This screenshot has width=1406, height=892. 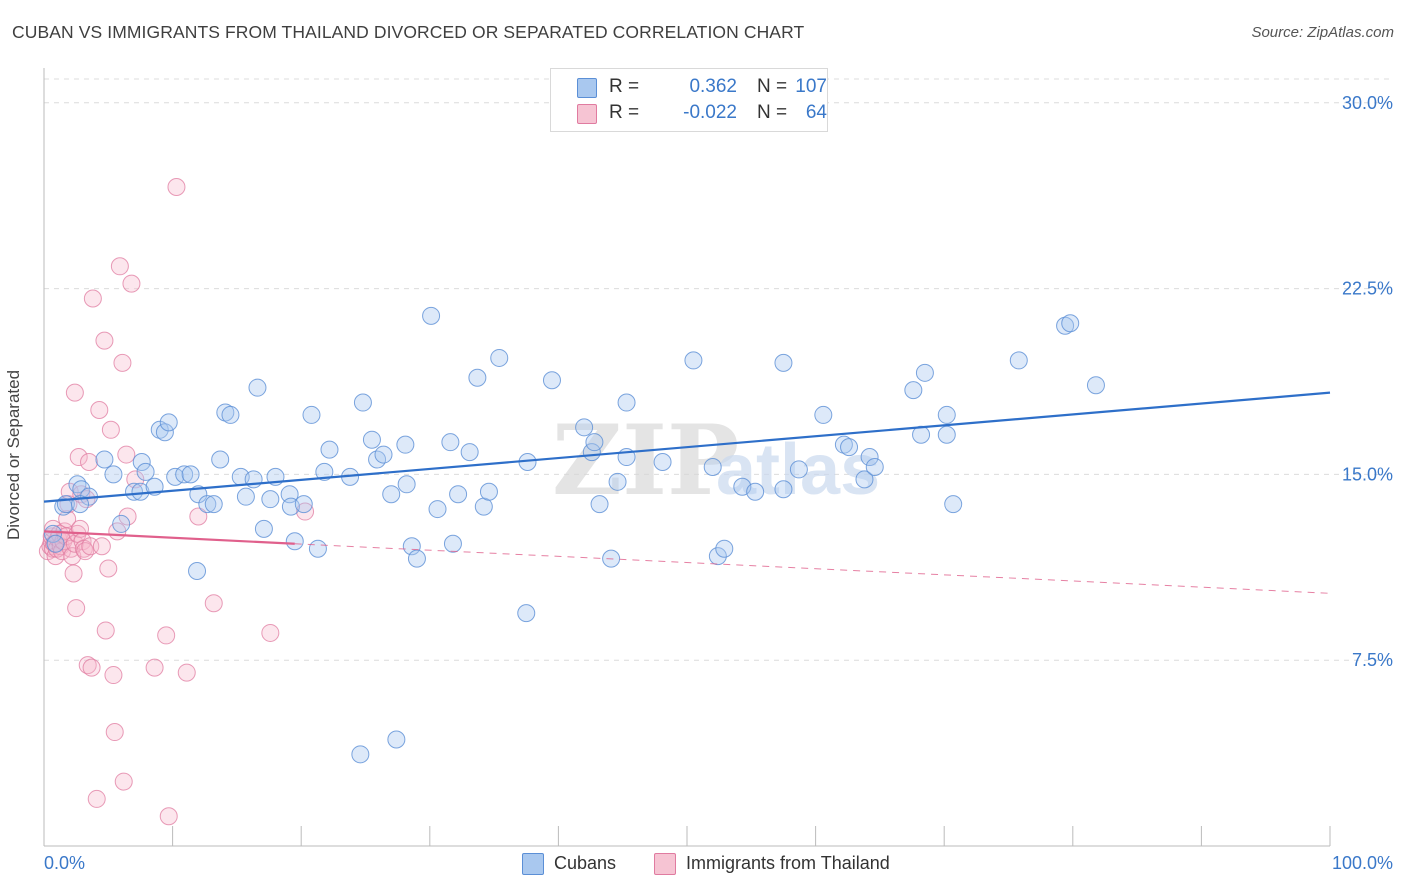 I want to click on x-tick-label: 0.0%, so click(x=64, y=863).